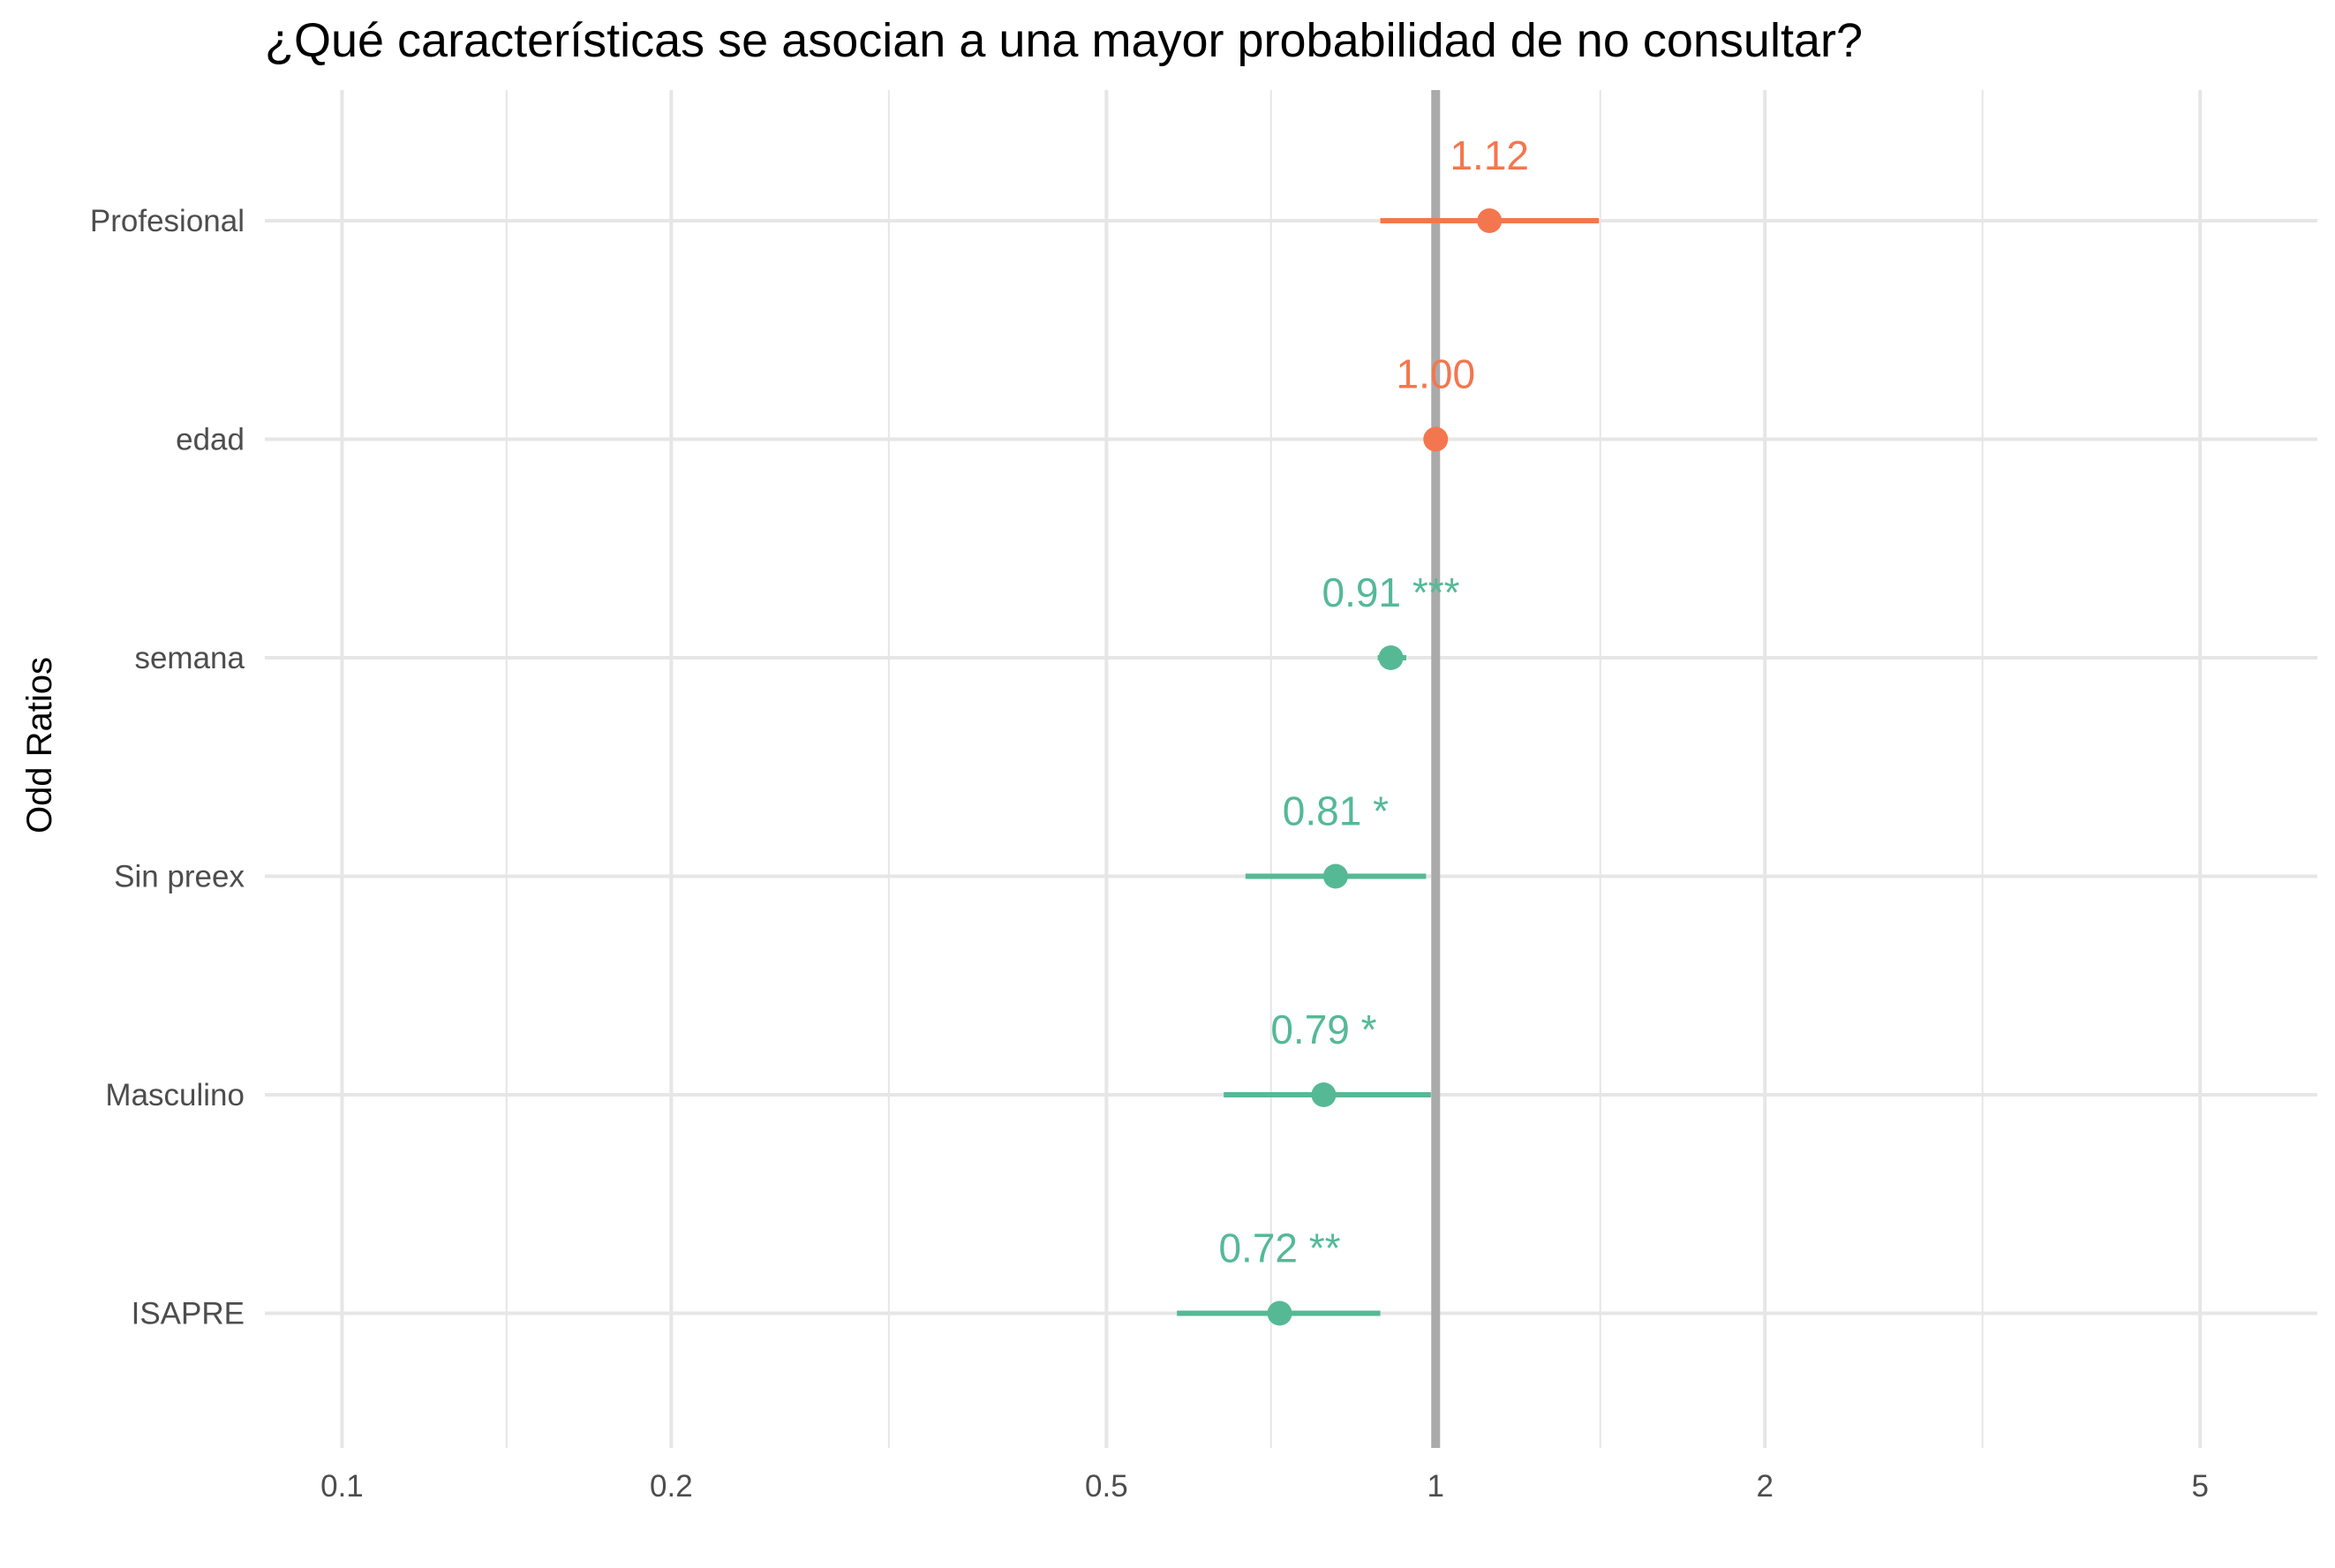  Describe the element at coordinates (210, 440) in the screenshot. I see `y-tick-label: edad` at that location.